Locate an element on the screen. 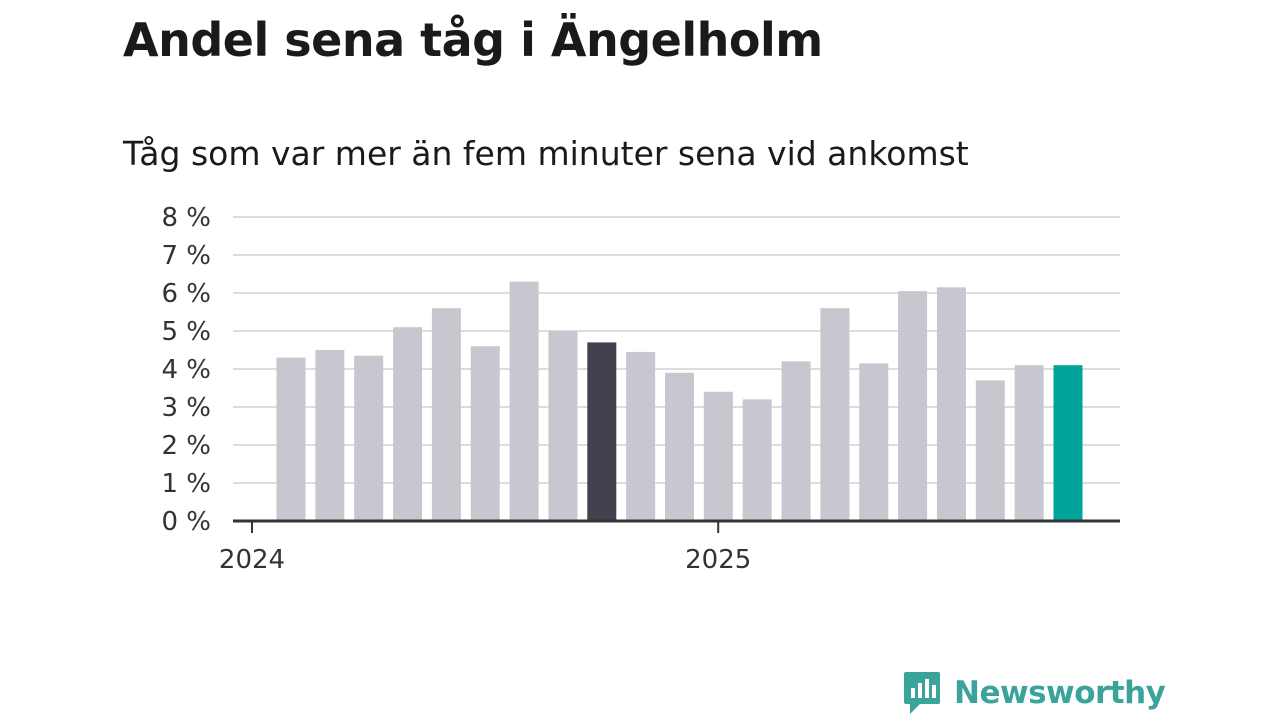 This screenshot has width=1280, height=720. newsworthy-logo: Newsworthy is located at coordinates (1034, 693).